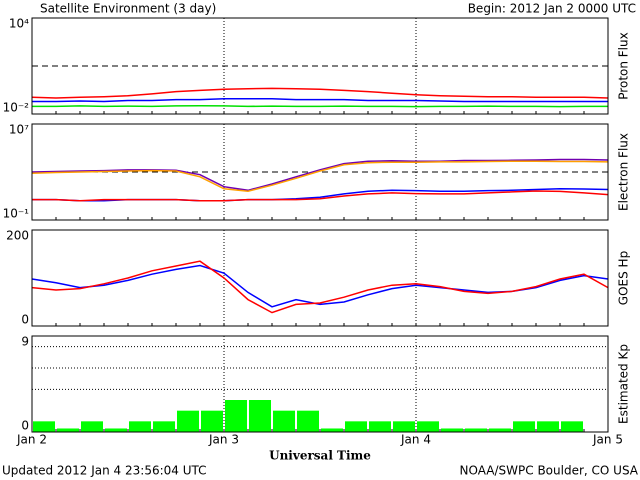 The height and width of the screenshot is (480, 640). Describe the element at coordinates (19, 130) in the screenshot. I see `y-tick-label: 10⁷` at that location.